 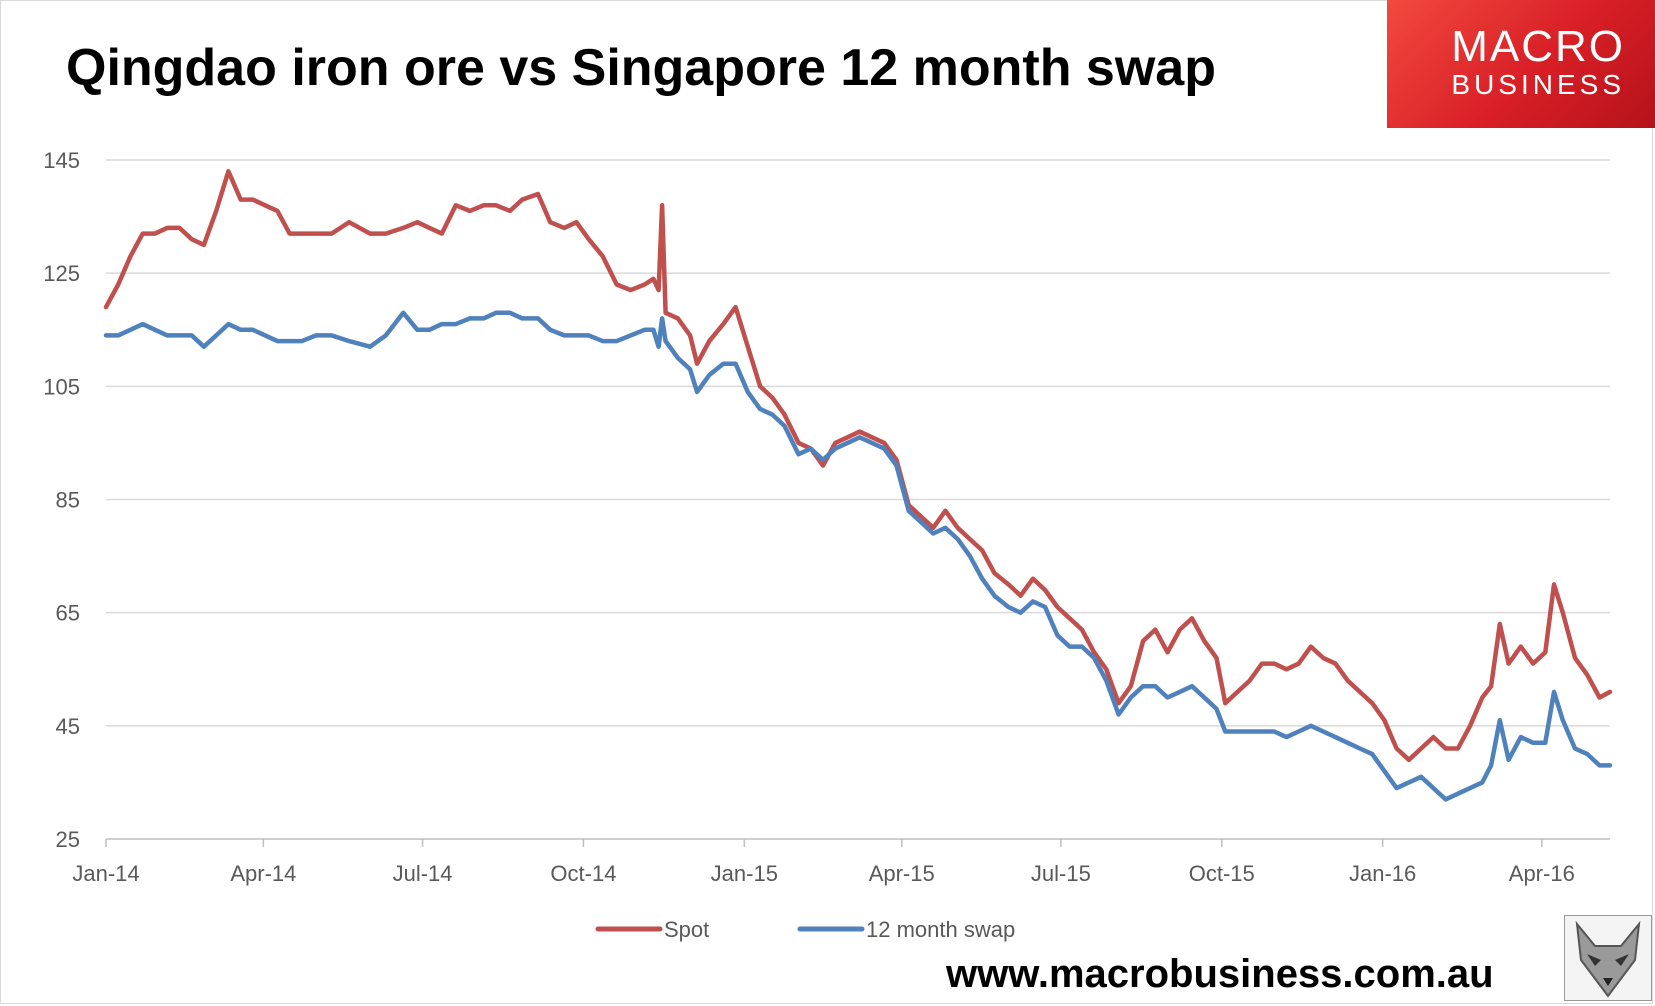 I want to click on x-tick-label: Jul-14, so click(x=423, y=873).